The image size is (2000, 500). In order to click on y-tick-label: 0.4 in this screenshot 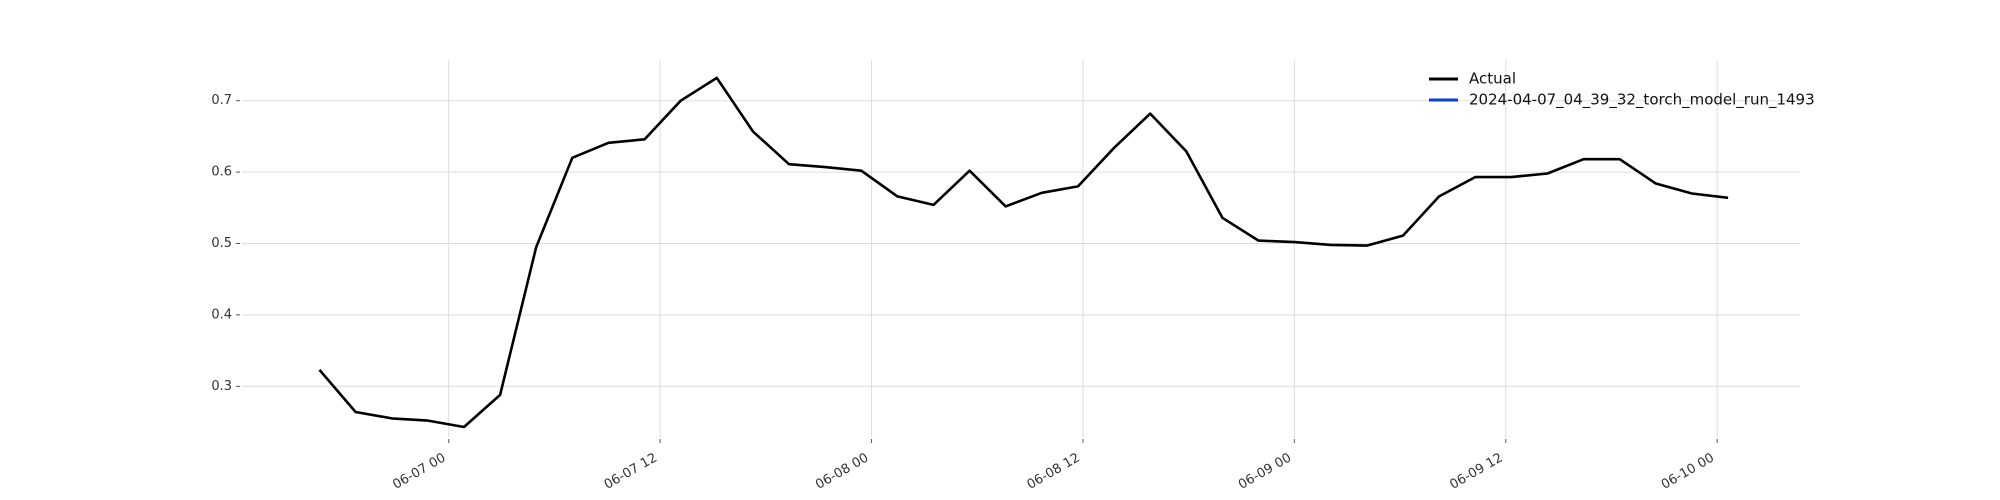, I will do `click(221, 314)`.